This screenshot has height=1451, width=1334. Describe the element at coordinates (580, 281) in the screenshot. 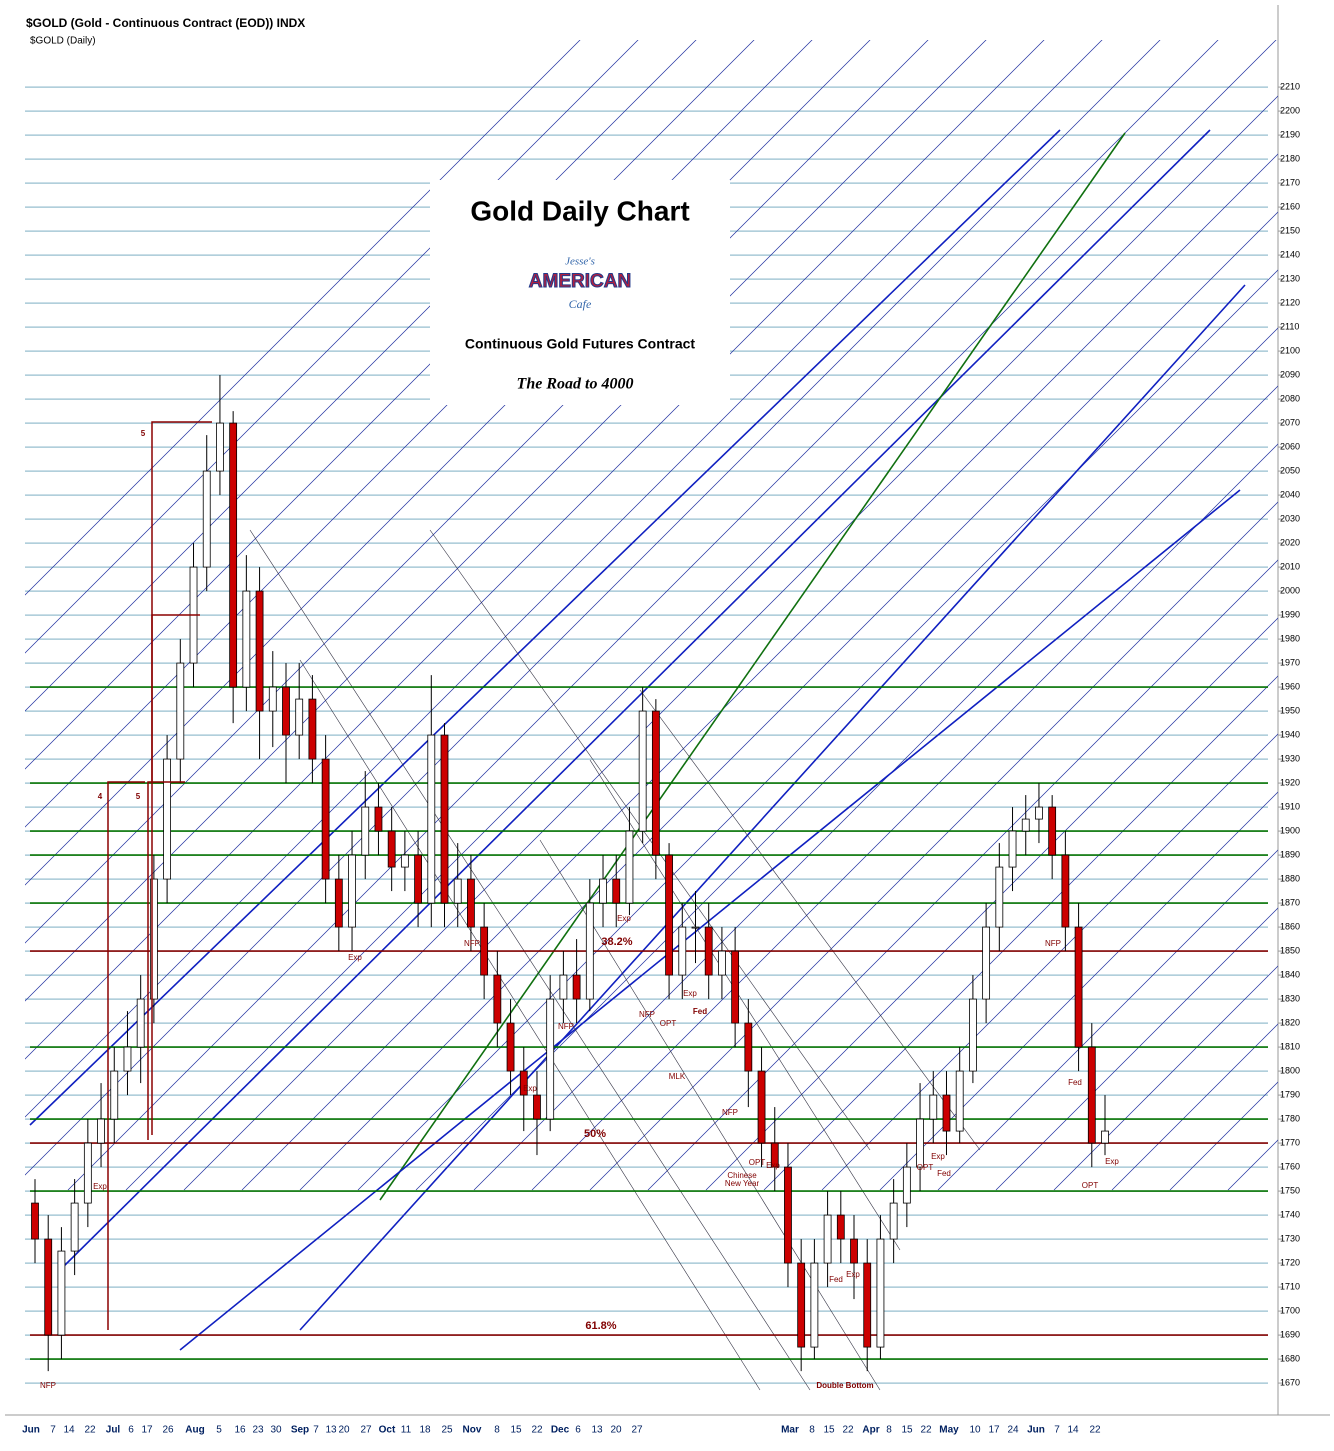

I see `logo-main: AMERICAN` at that location.